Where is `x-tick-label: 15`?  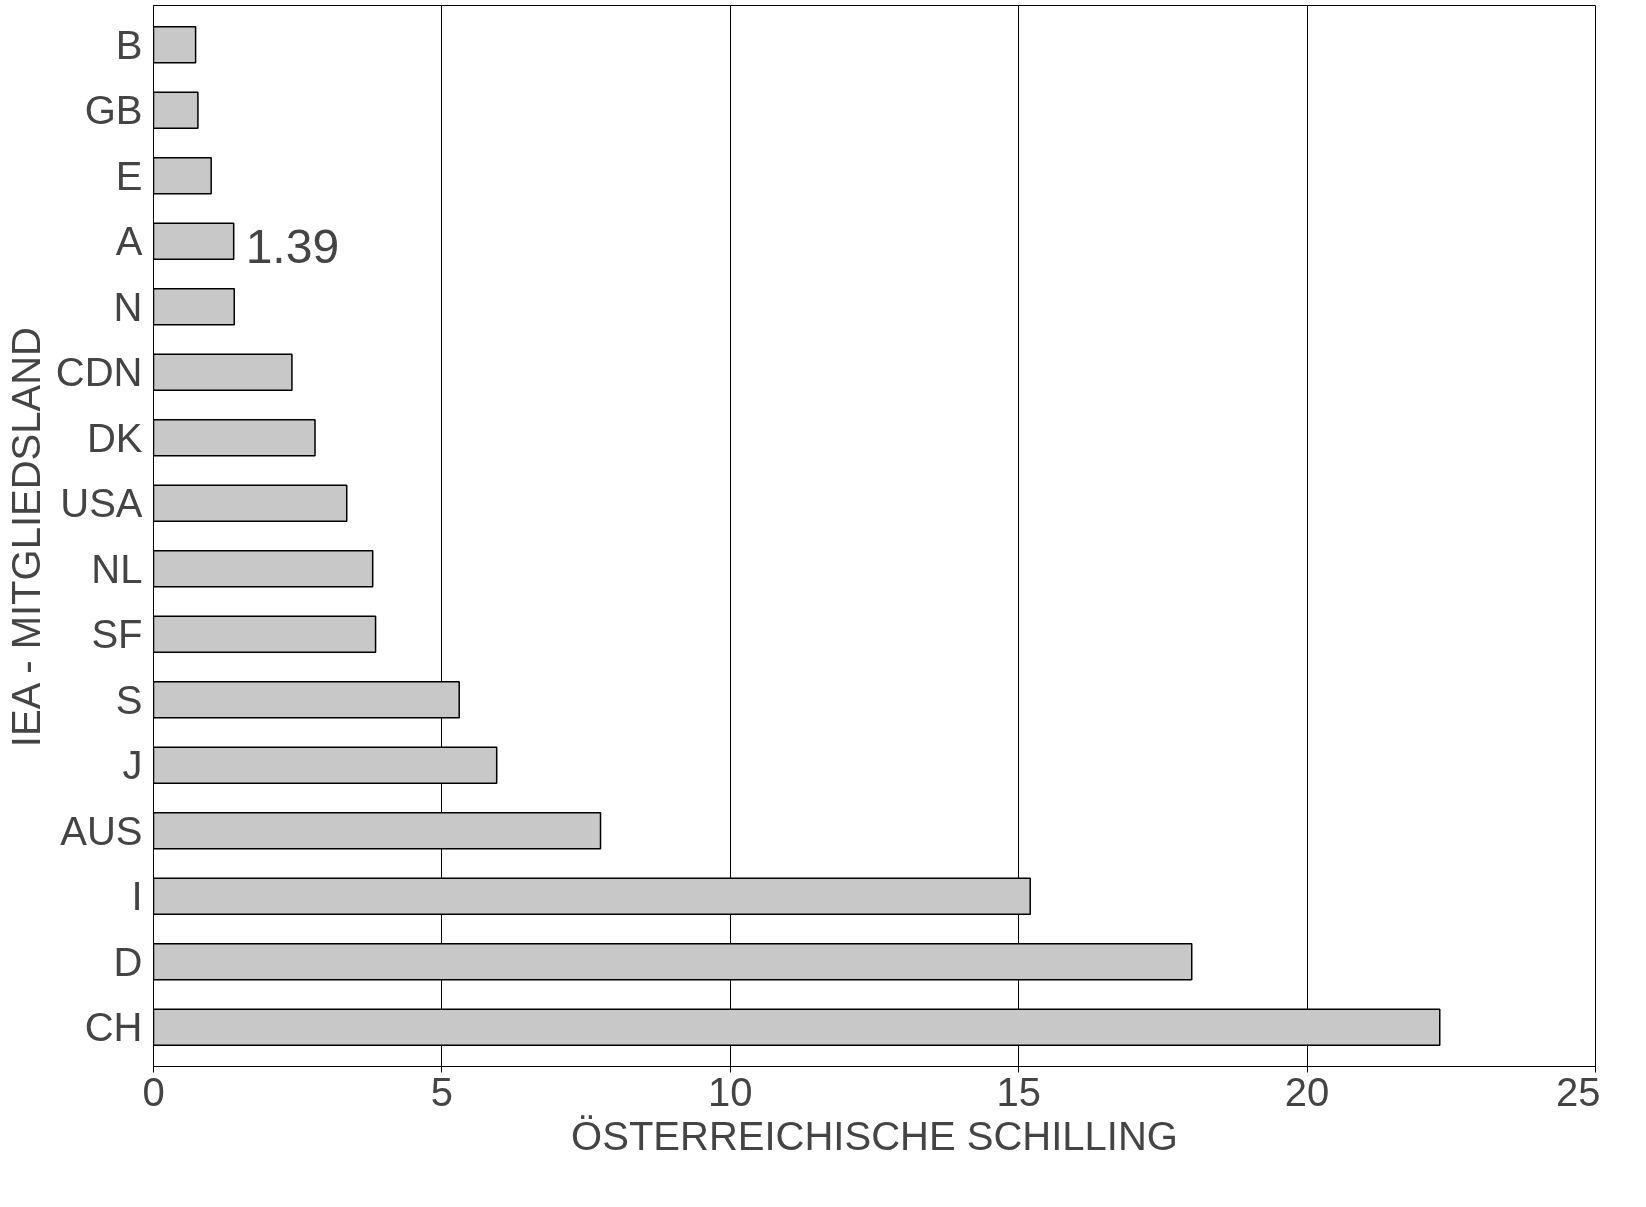 x-tick-label: 15 is located at coordinates (1018, 1091).